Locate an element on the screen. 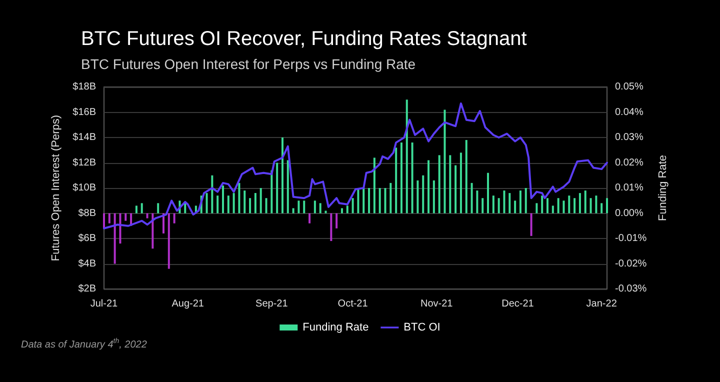 Image resolution: width=720 pixels, height=382 pixels. y2-tick-label: 0.02% is located at coordinates (629, 162).